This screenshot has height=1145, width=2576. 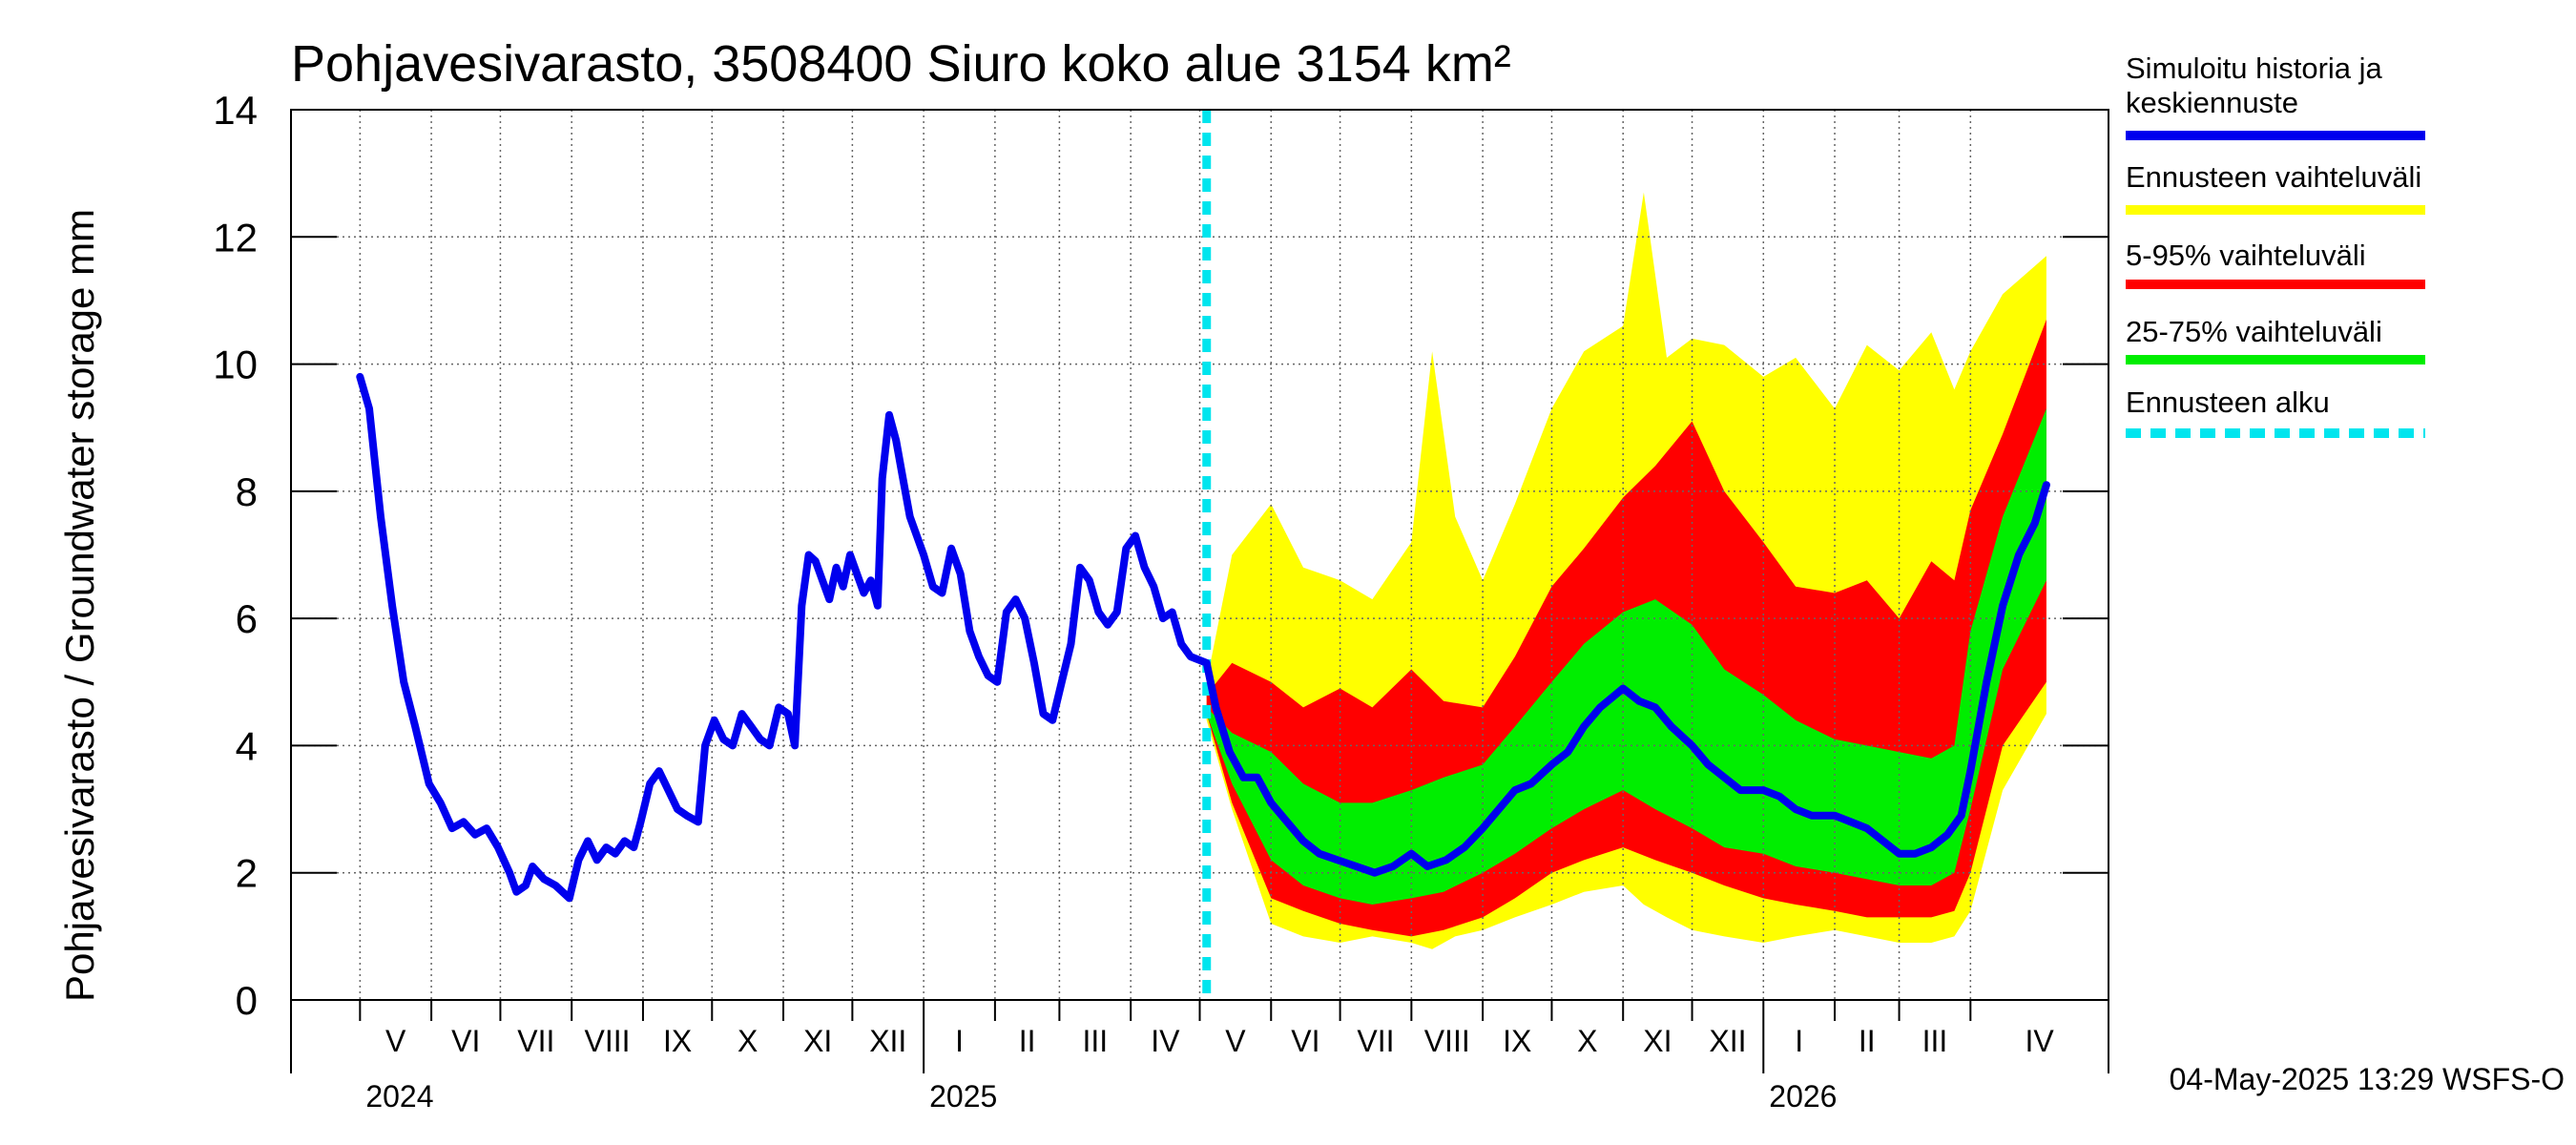 I want to click on year-label-0: 2024, so click(x=399, y=1096).